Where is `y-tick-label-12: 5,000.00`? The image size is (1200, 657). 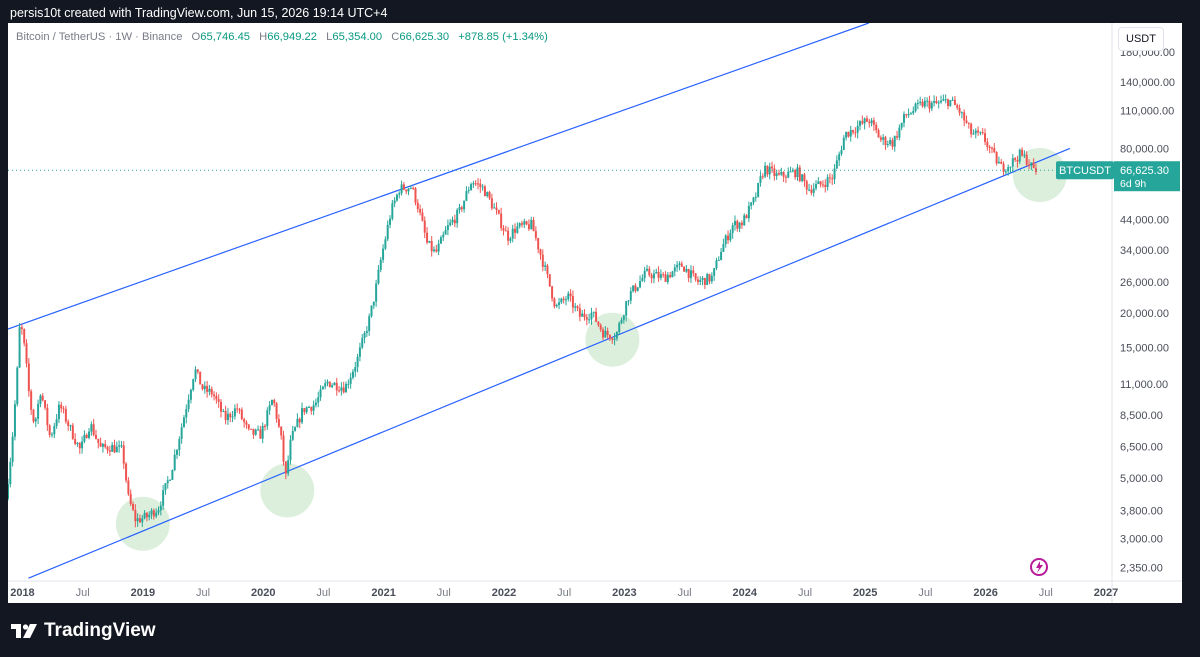
y-tick-label-12: 5,000.00 is located at coordinates (1141, 479).